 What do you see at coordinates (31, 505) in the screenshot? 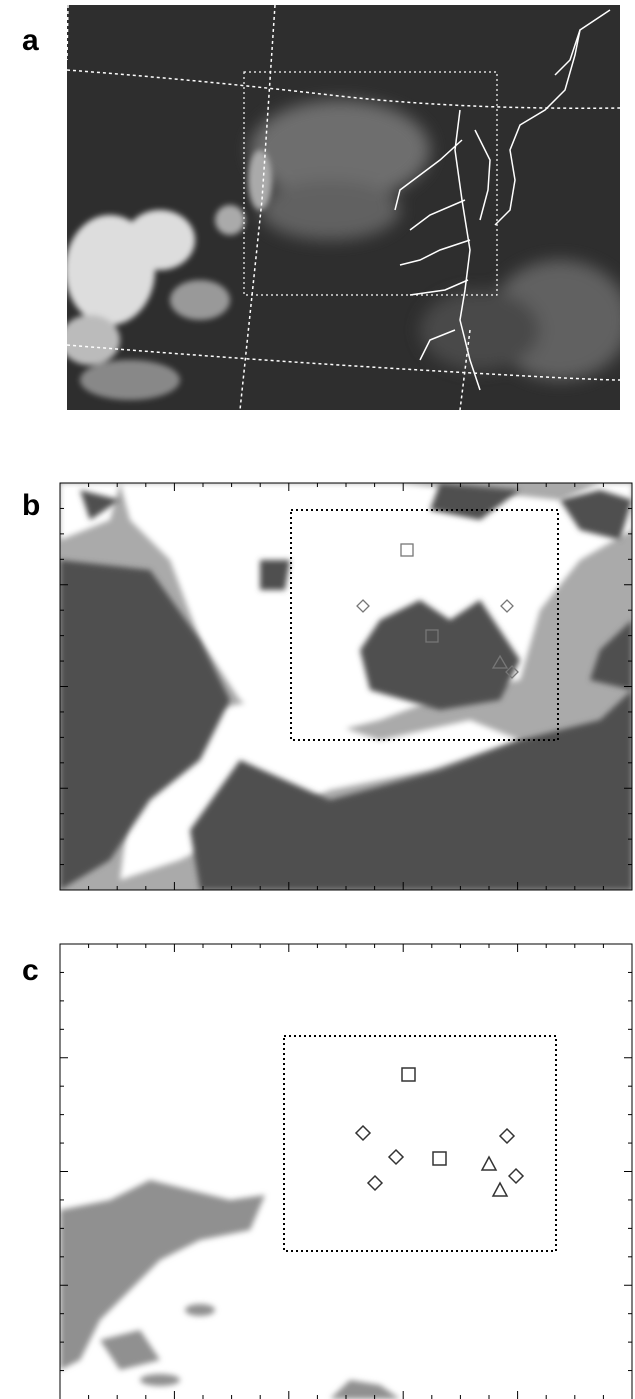
I see `panel-label: b` at bounding box center [31, 505].